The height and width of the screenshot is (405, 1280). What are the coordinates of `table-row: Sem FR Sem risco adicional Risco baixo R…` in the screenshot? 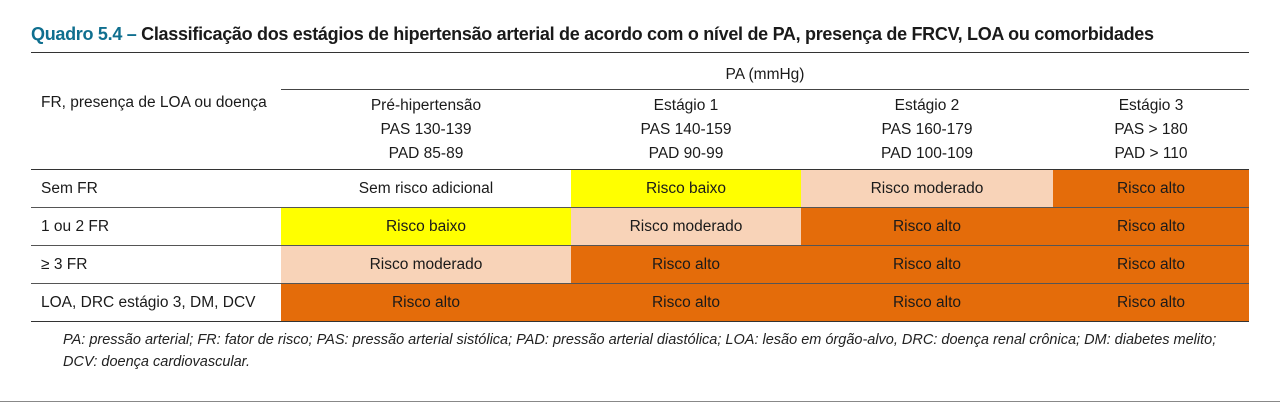 It's located at (640, 188).